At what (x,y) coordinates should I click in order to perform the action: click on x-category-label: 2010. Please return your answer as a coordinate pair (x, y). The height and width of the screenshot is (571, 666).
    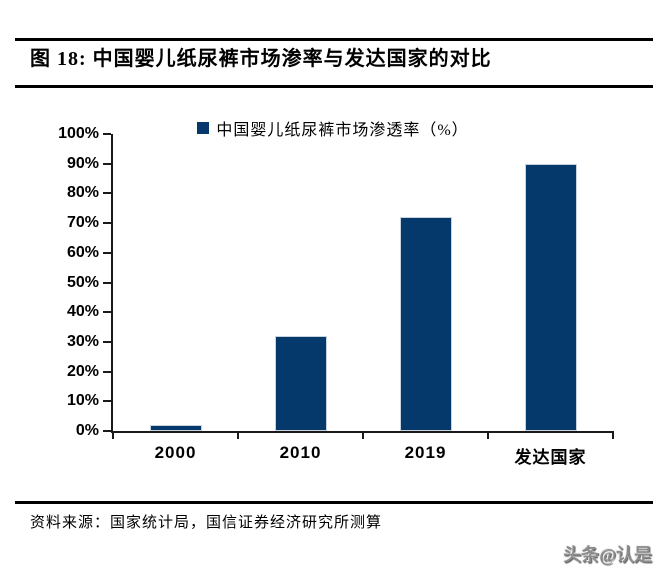
    Looking at the image, I should click on (300, 452).